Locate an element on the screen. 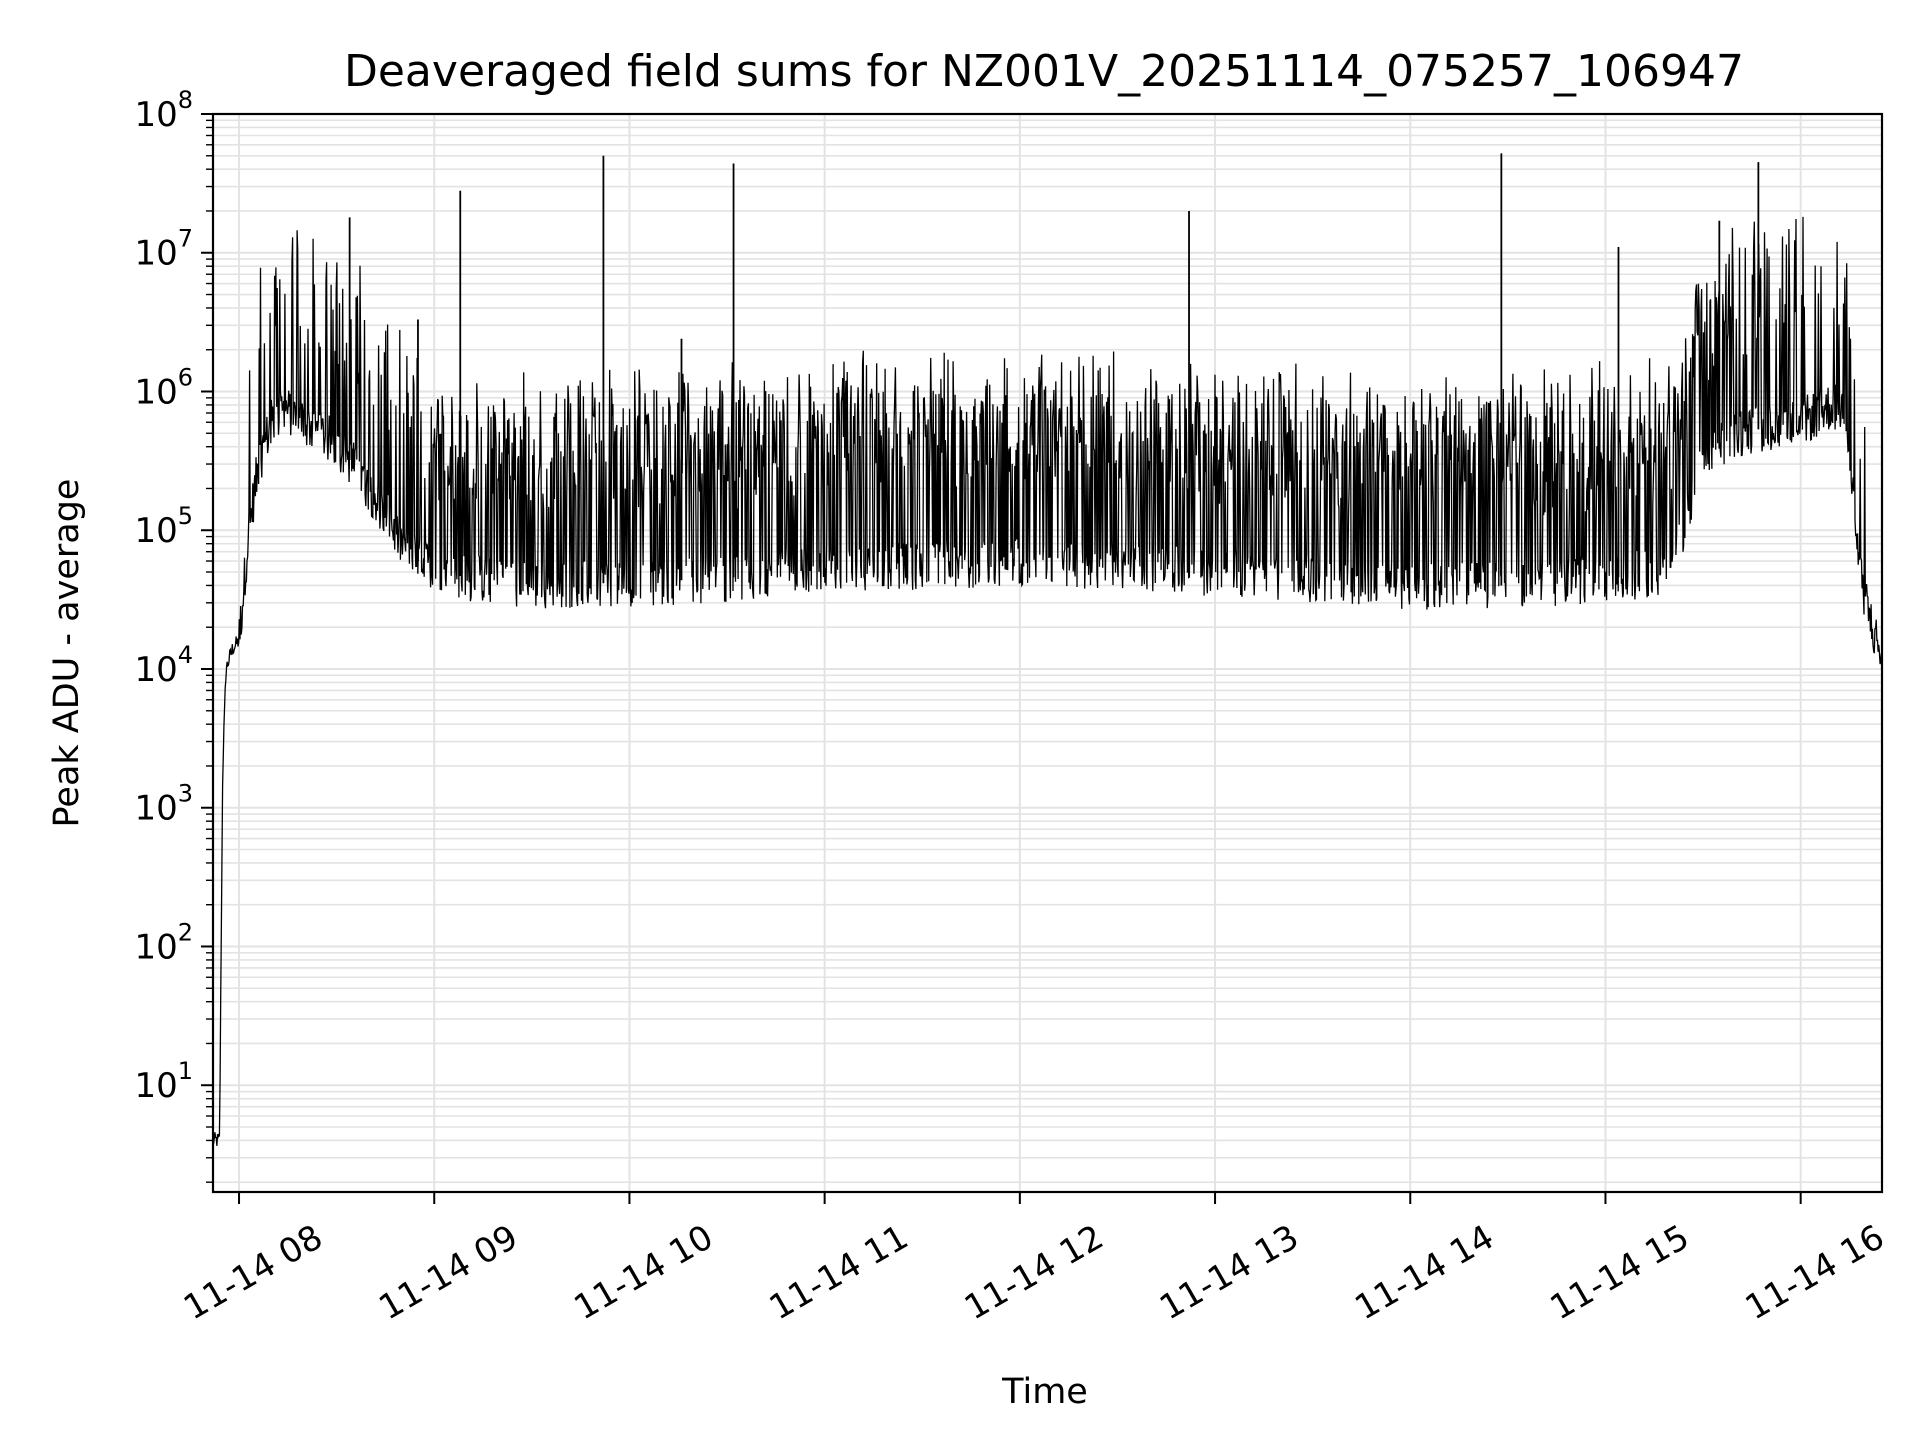 This screenshot has width=1920, height=1440. y-tick-label: 10⁴ is located at coordinates (163, 665).